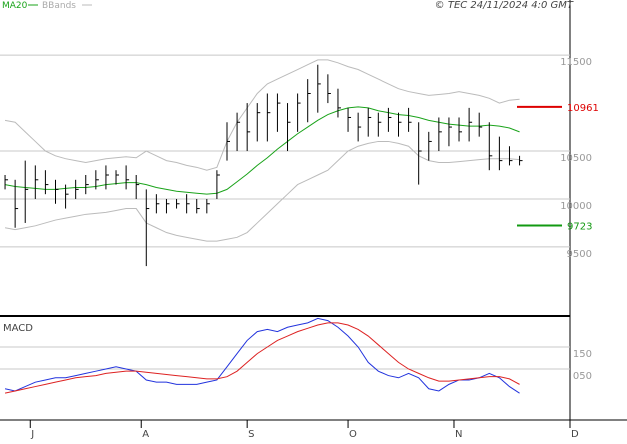 The height and width of the screenshot is (444, 627). I want to click on x-tick-label: J, so click(32, 434).